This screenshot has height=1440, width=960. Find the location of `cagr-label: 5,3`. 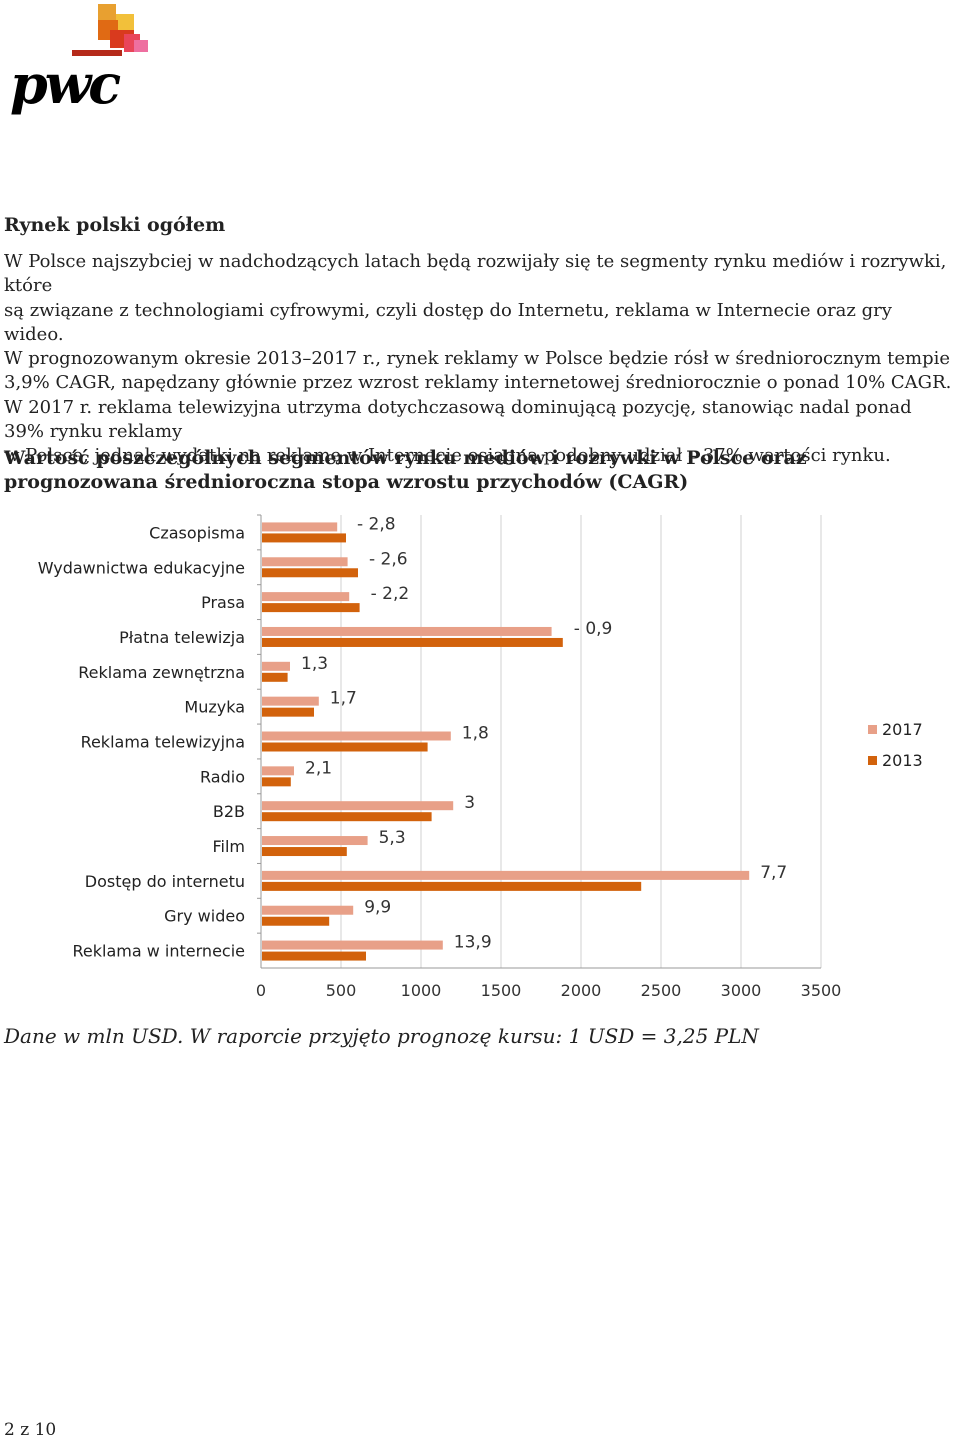

cagr-label: 5,3 is located at coordinates (392, 838).